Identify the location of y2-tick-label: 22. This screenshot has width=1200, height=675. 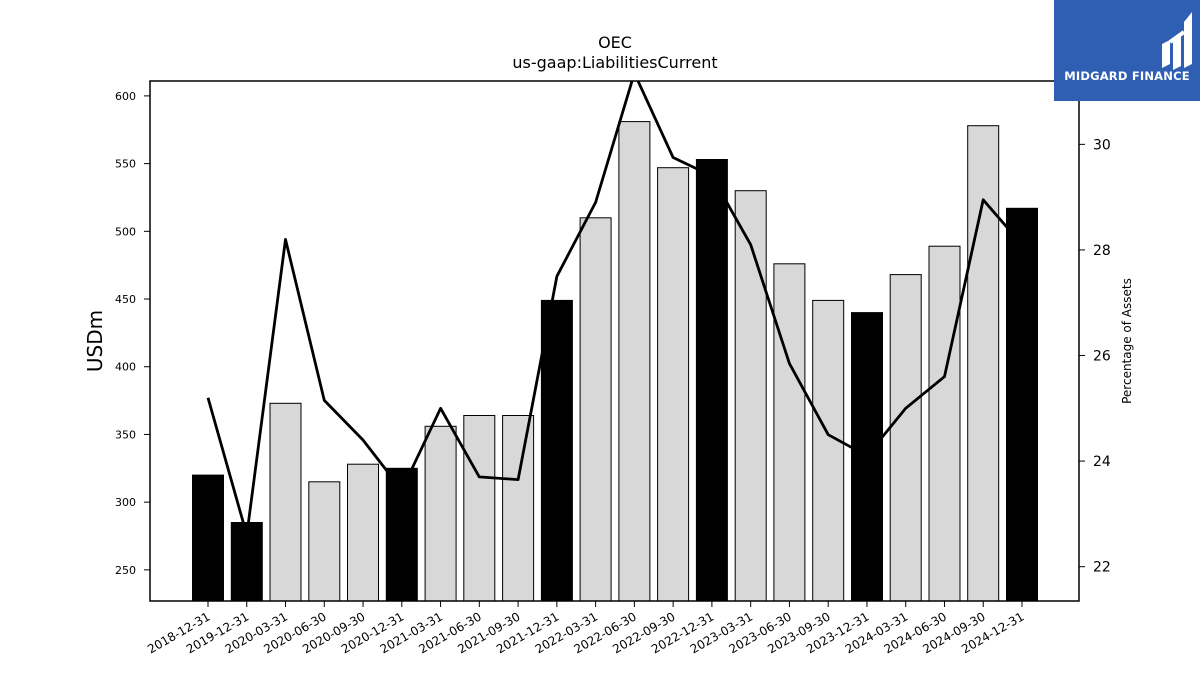
(1102, 568).